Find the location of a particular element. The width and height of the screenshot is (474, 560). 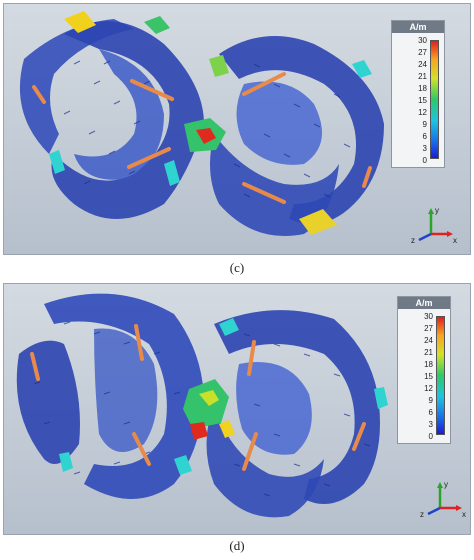

vector-texture-c is located at coordinates (207, 129).